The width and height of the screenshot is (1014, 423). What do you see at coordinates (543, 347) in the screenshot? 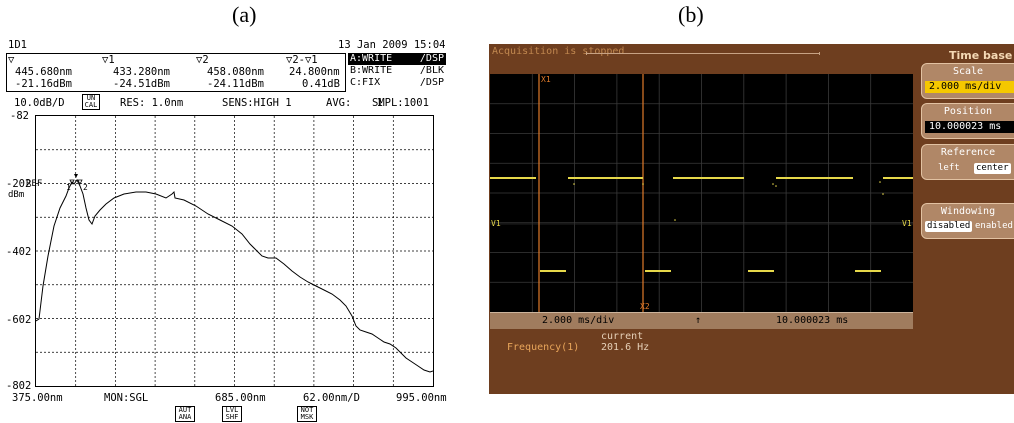
I see `measurement-name: Frequency(1)` at bounding box center [543, 347].